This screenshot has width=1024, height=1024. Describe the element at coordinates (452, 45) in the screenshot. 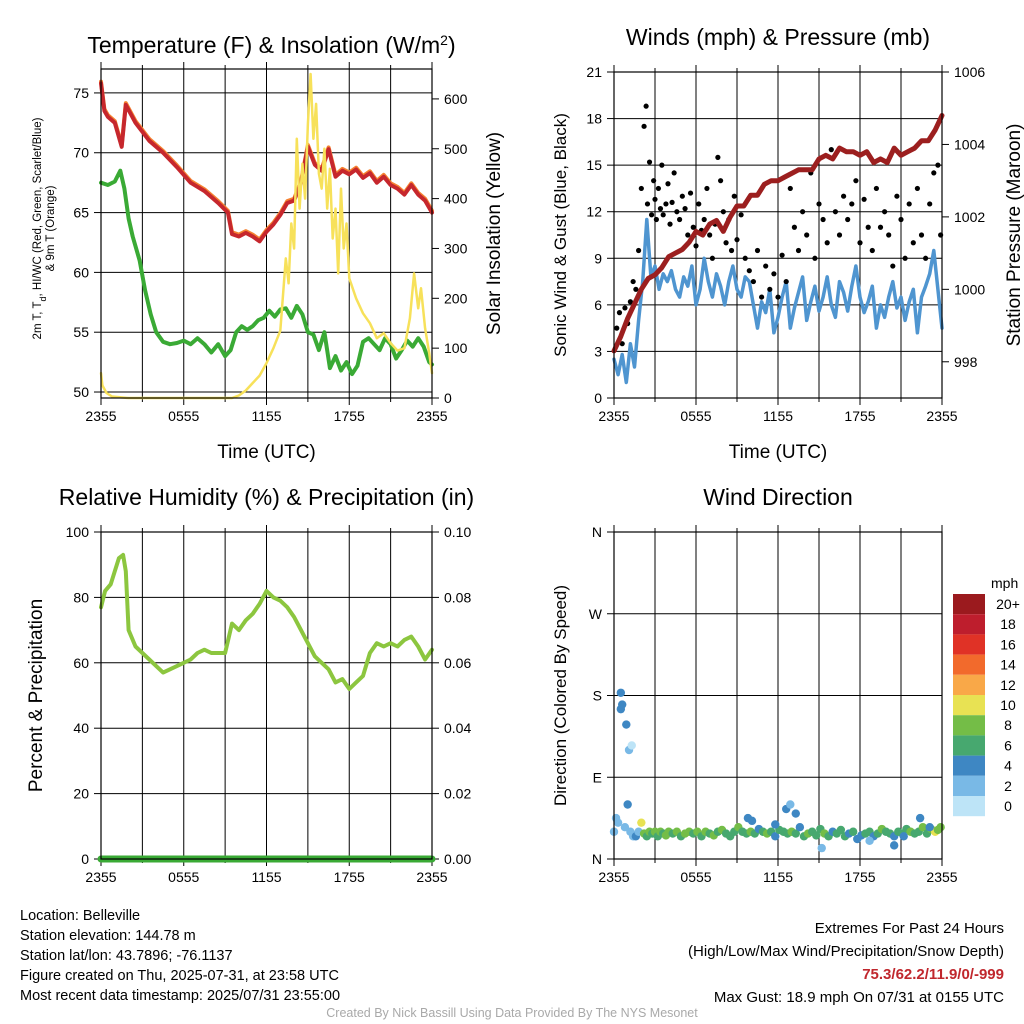

I see `temperature-title-suffix: )` at that location.